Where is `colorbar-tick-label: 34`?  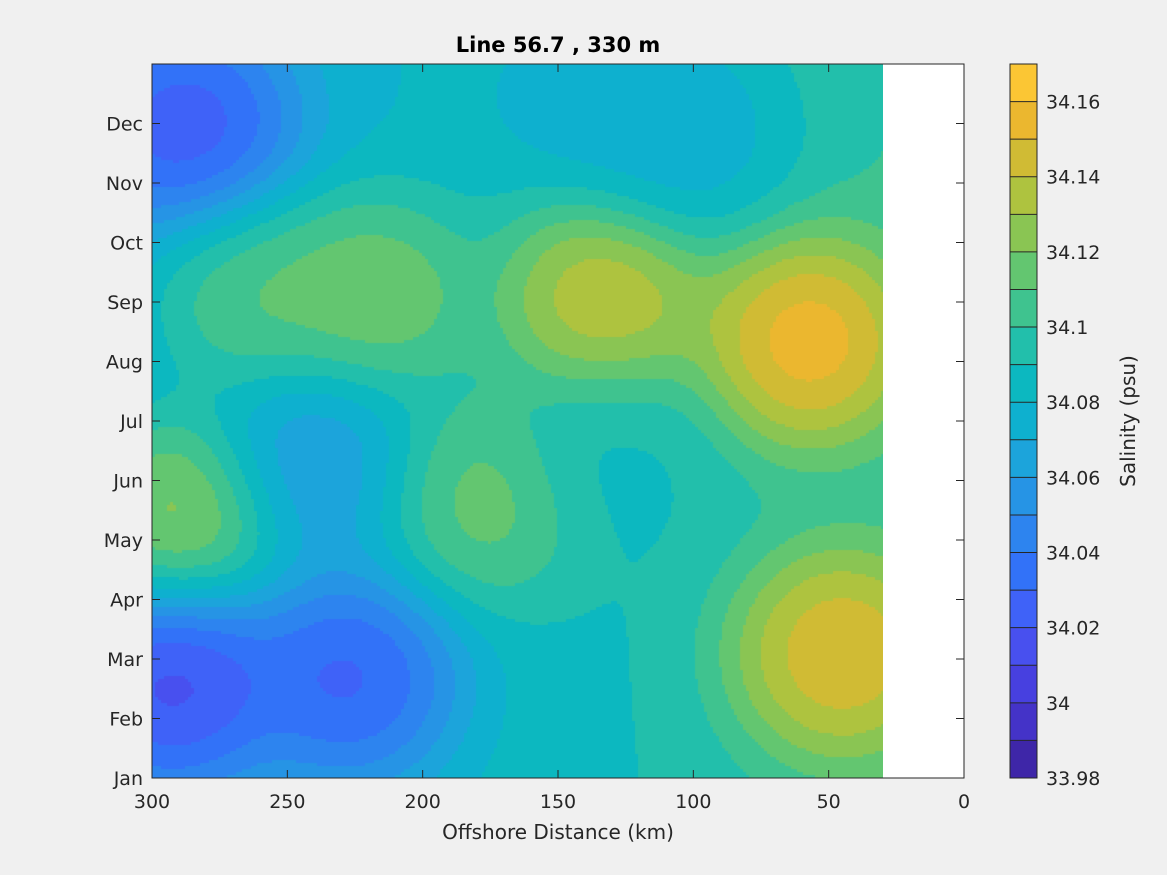 colorbar-tick-label: 34 is located at coordinates (1058, 704).